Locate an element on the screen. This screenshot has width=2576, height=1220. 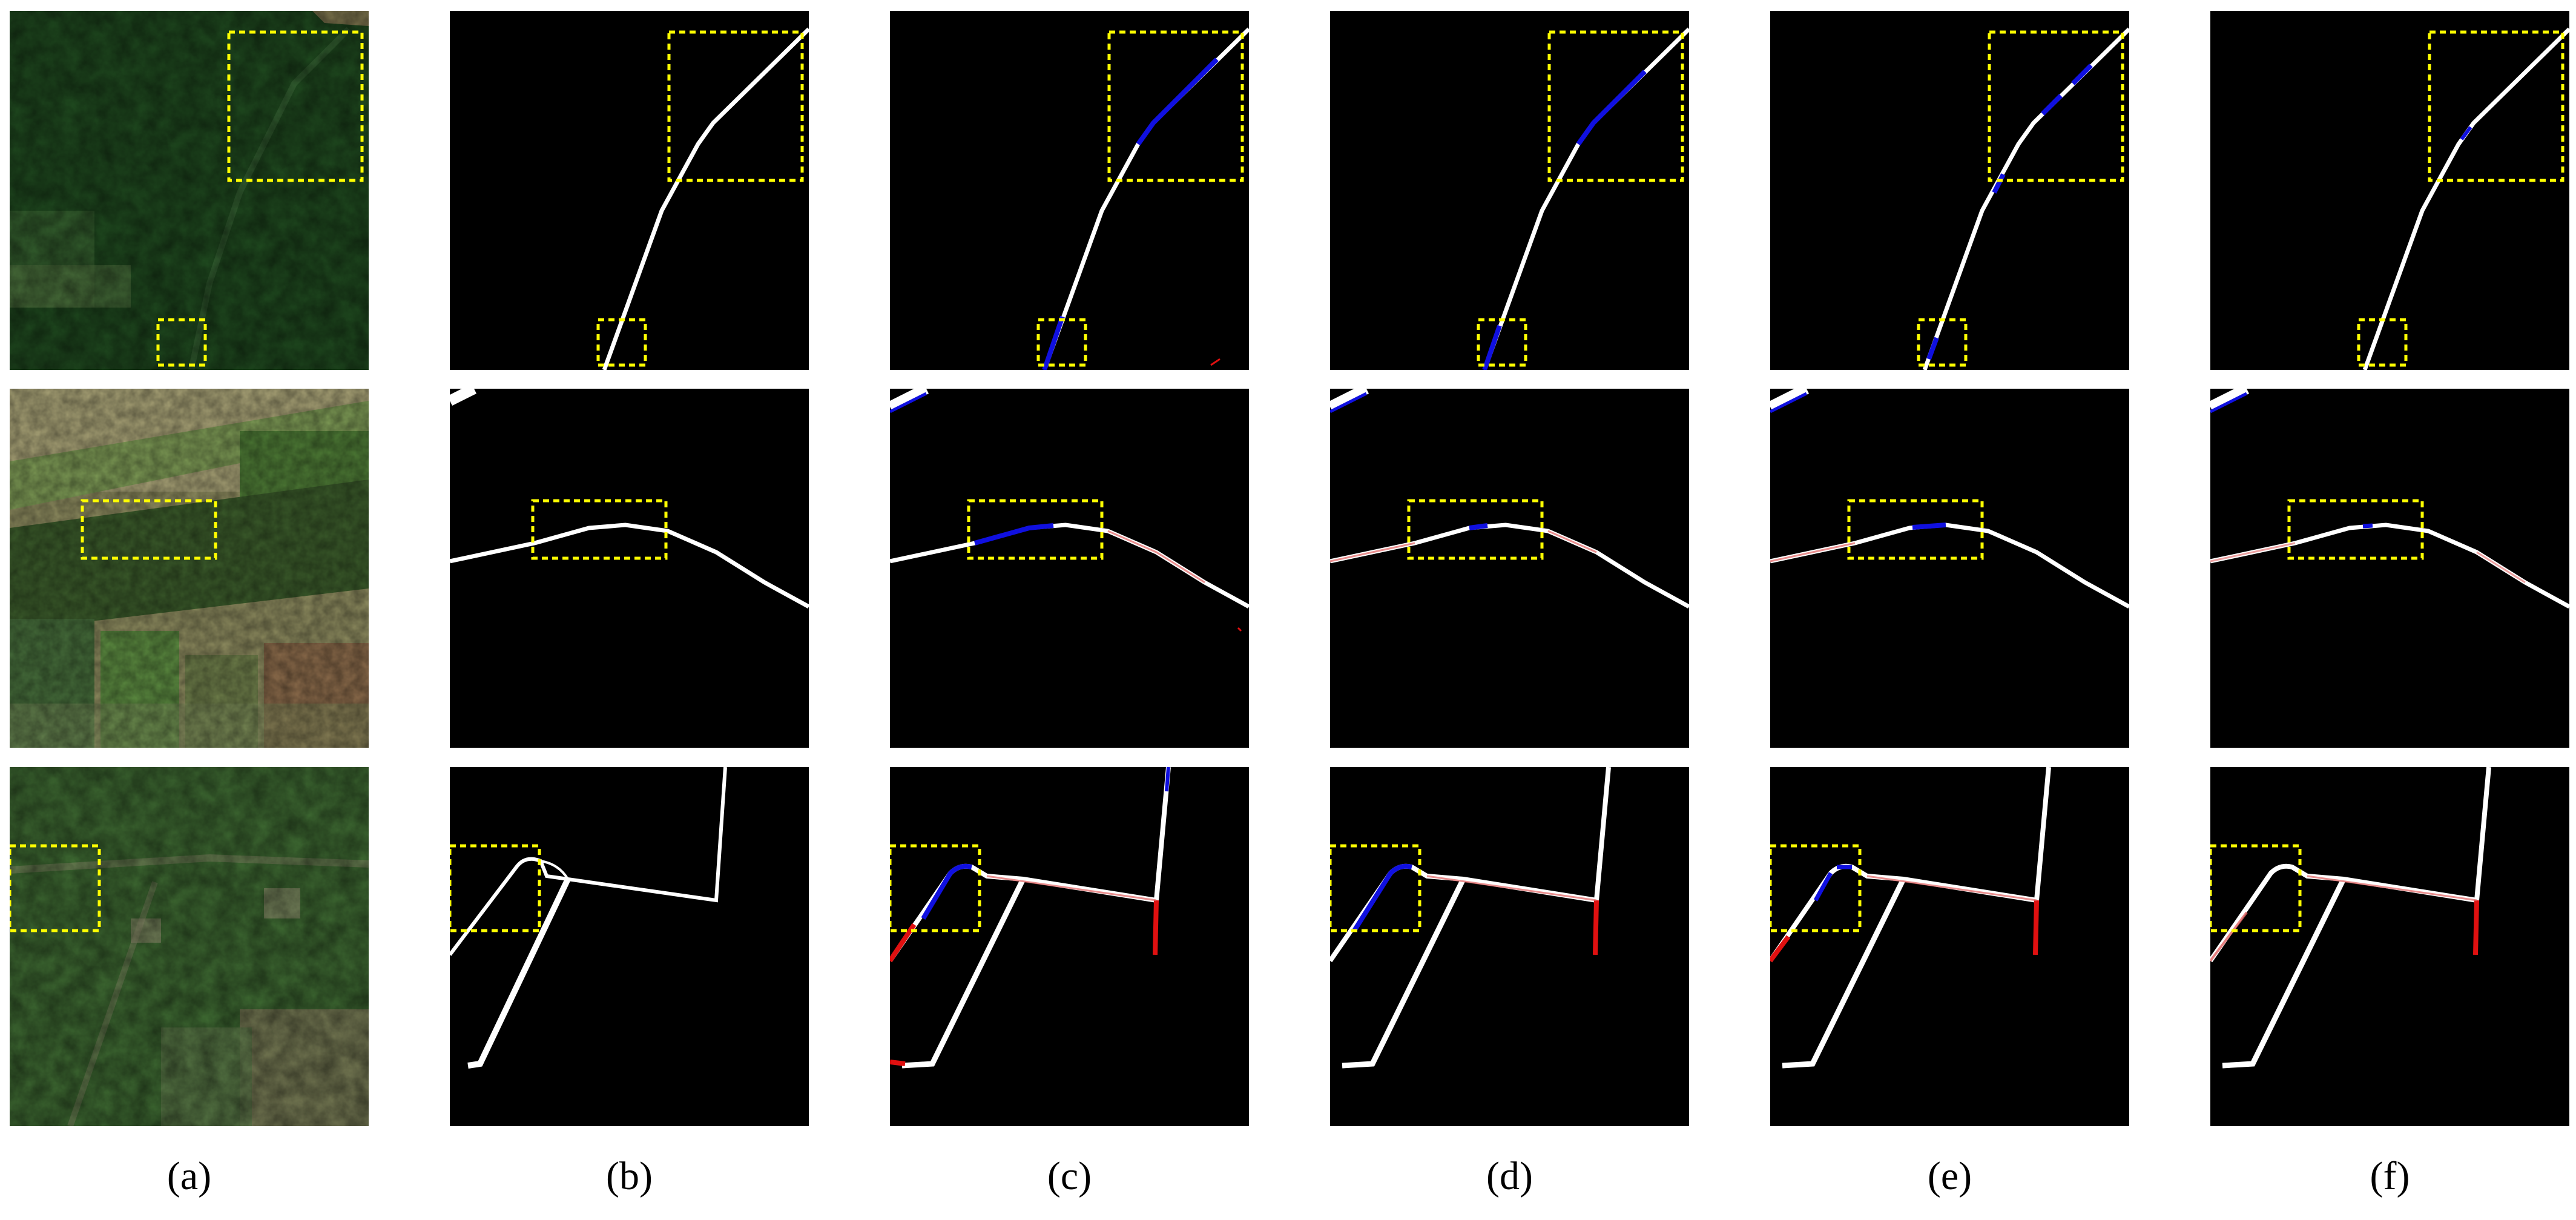
prediction-d-row2 is located at coordinates (1510, 568).